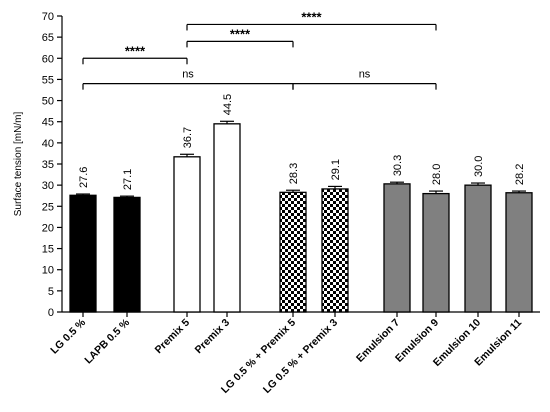 Image resolution: width=550 pixels, height=412 pixels. Describe the element at coordinates (437, 174) in the screenshot. I see `value-label: 28.0` at that location.